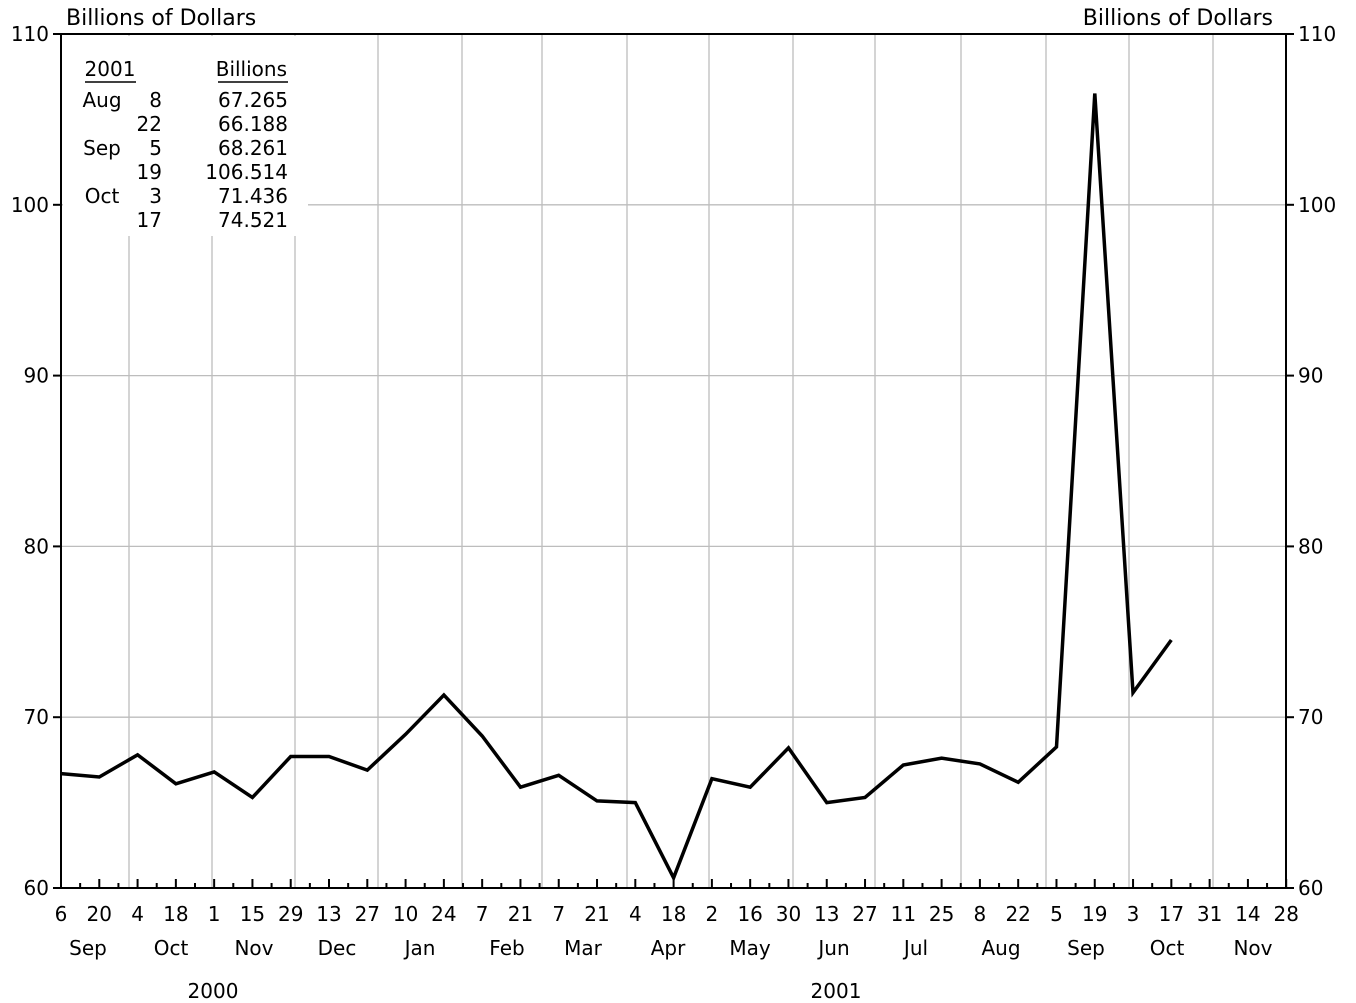  What do you see at coordinates (149, 124) in the screenshot?
I see `inset-row-day: 22` at bounding box center [149, 124].